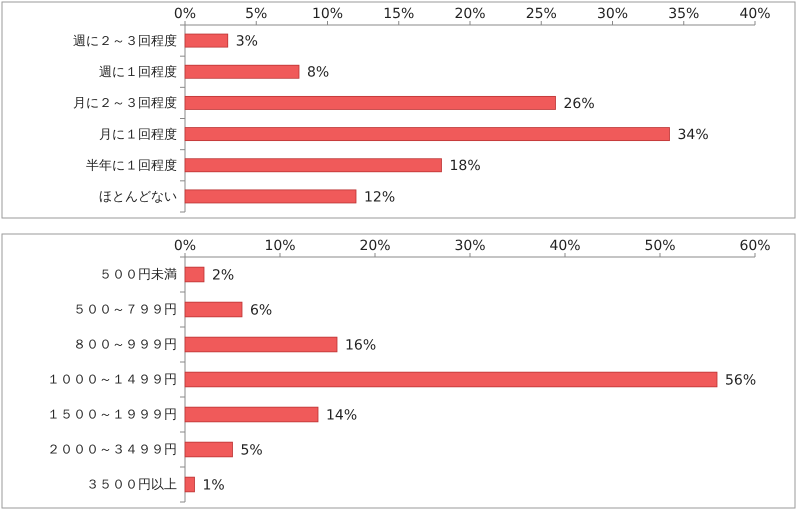 The width and height of the screenshot is (797, 510). I want to click on x-tick-label: 25%, so click(541, 14).